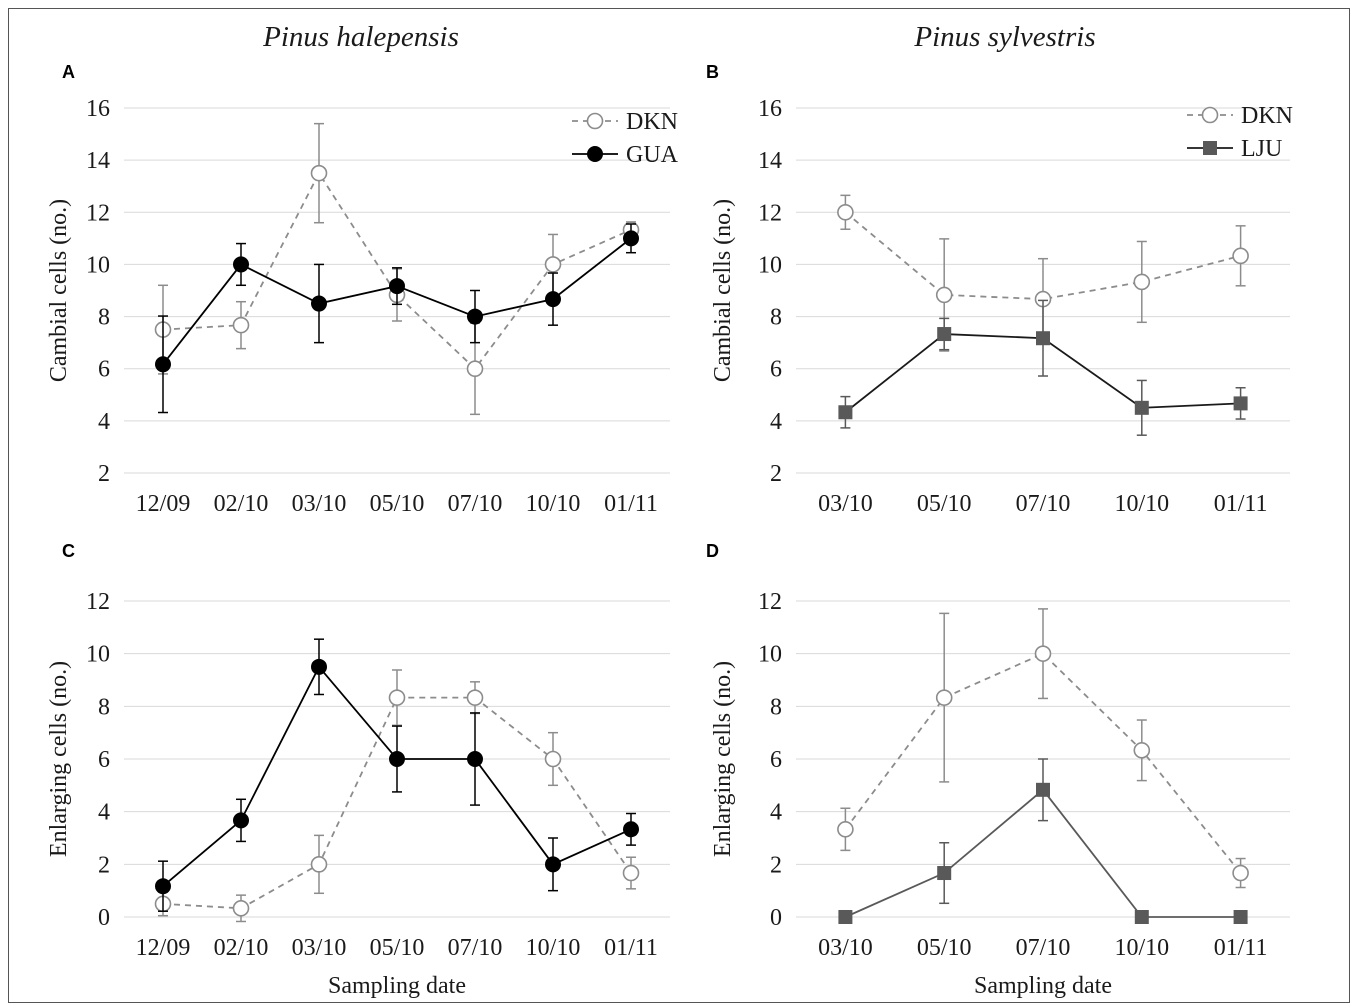  What do you see at coordinates (104, 918) in the screenshot?
I see `y-tick-label: 0` at bounding box center [104, 918].